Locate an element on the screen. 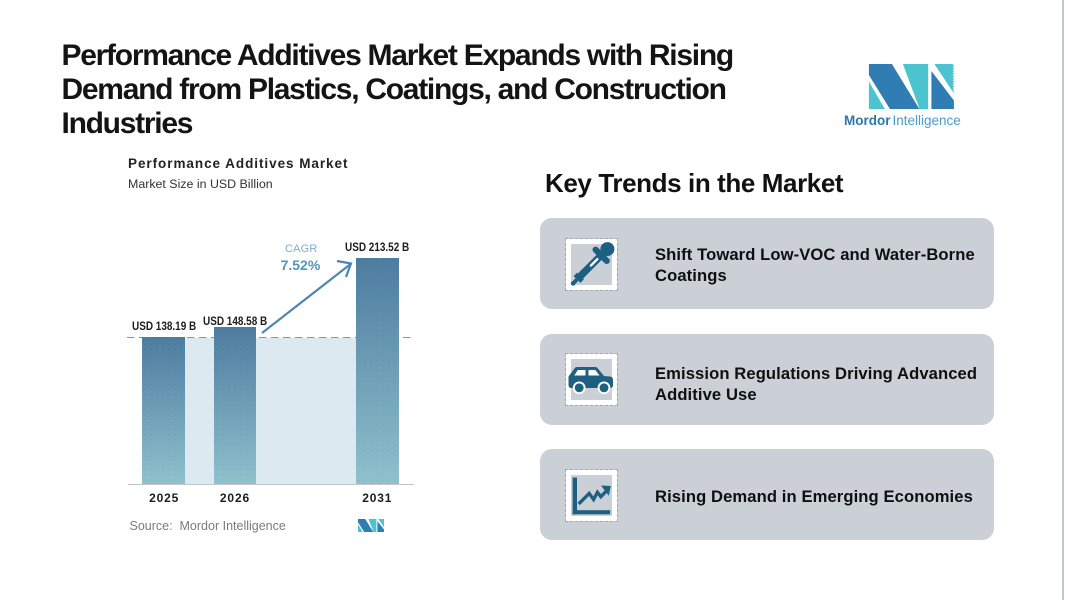 This screenshot has height=600, width=1068. svg-text:MordorIntelligence: Mordor Intelligence is located at coordinates (902, 119).